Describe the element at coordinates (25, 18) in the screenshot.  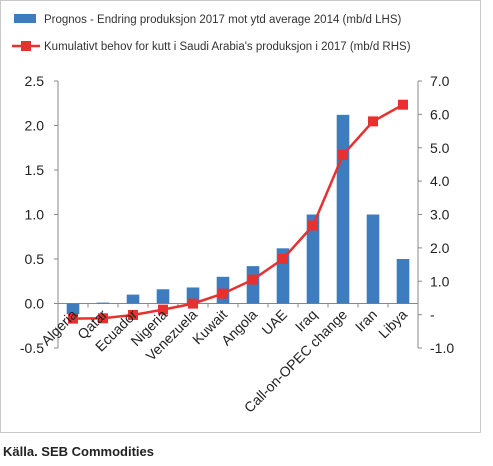
I see `legend-bar-swatch` at that location.